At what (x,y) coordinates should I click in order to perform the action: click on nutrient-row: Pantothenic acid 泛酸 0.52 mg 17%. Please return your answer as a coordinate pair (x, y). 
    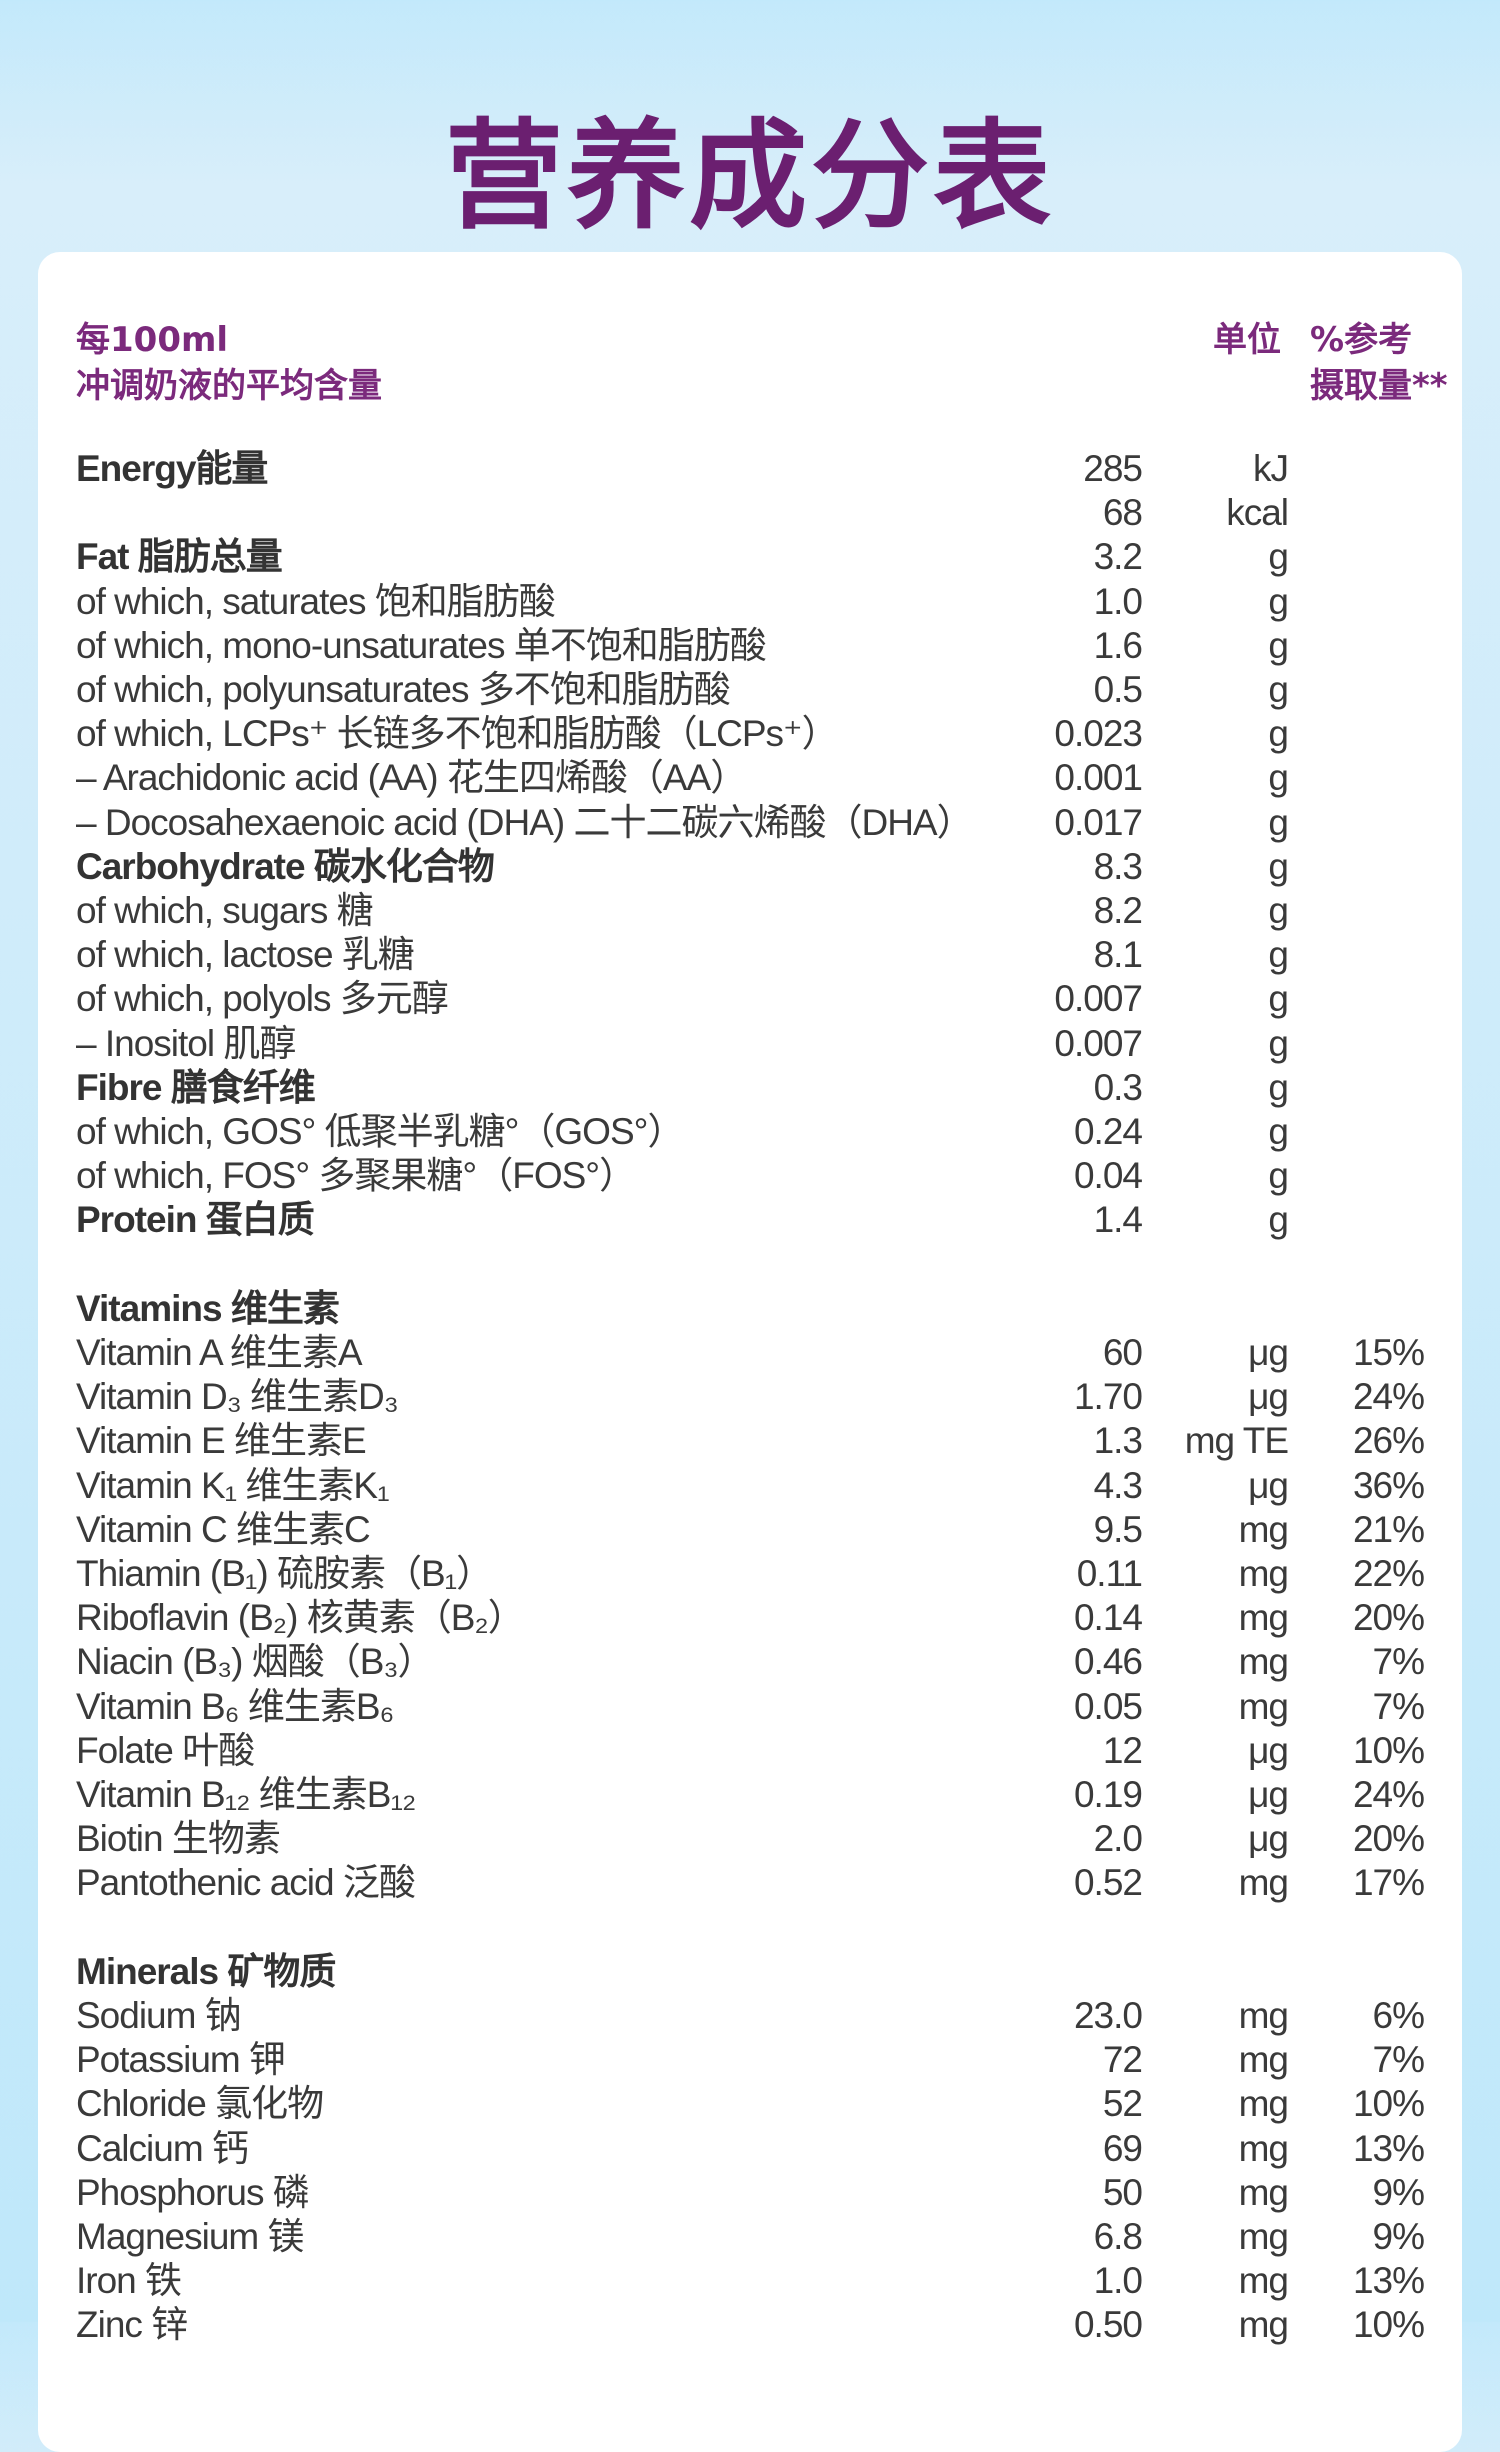
    Looking at the image, I should click on (750, 1883).